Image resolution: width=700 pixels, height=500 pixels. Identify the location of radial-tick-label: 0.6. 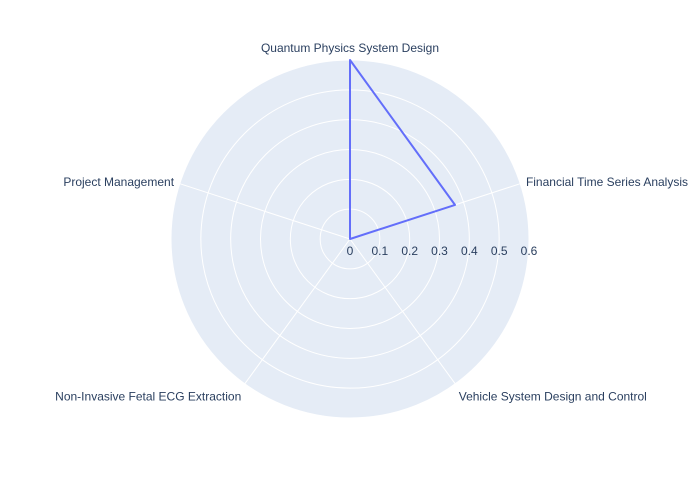
(529, 251).